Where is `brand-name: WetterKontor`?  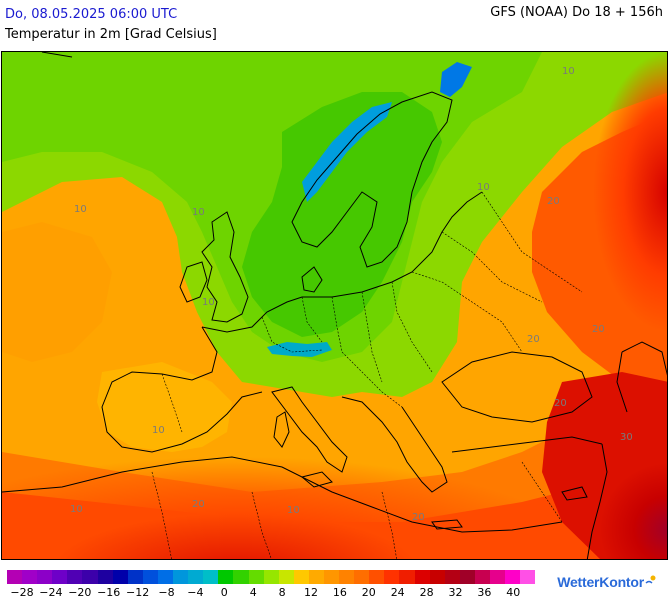 brand-name: WetterKontor is located at coordinates (600, 582).